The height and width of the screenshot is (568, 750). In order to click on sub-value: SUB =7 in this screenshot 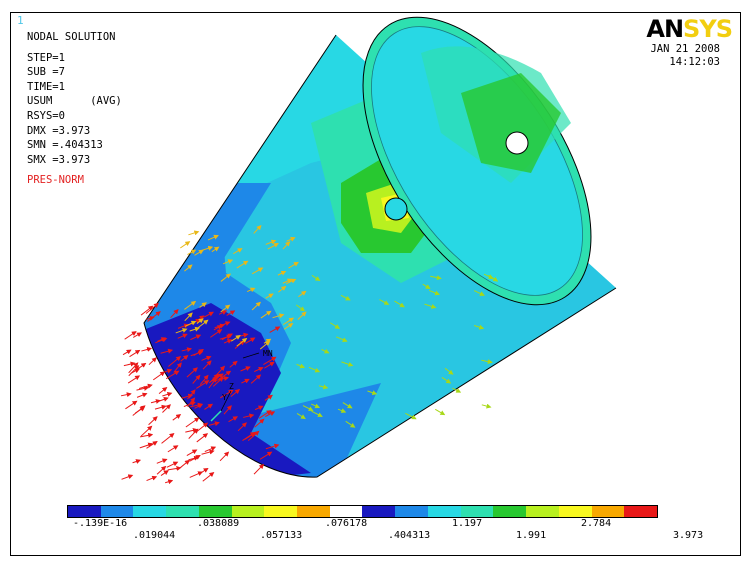, I will do `click(46, 72)`.